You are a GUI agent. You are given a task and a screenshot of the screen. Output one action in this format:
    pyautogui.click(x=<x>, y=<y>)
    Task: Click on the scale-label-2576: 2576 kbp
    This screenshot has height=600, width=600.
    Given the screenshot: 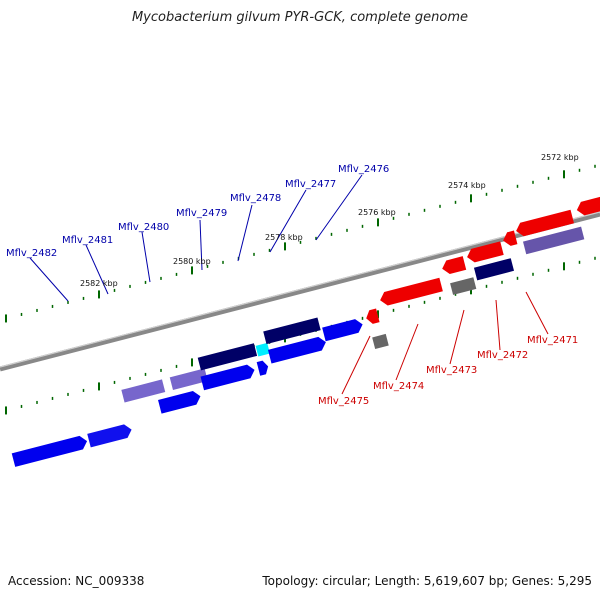 What is the action you would take?
    pyautogui.click(x=377, y=212)
    